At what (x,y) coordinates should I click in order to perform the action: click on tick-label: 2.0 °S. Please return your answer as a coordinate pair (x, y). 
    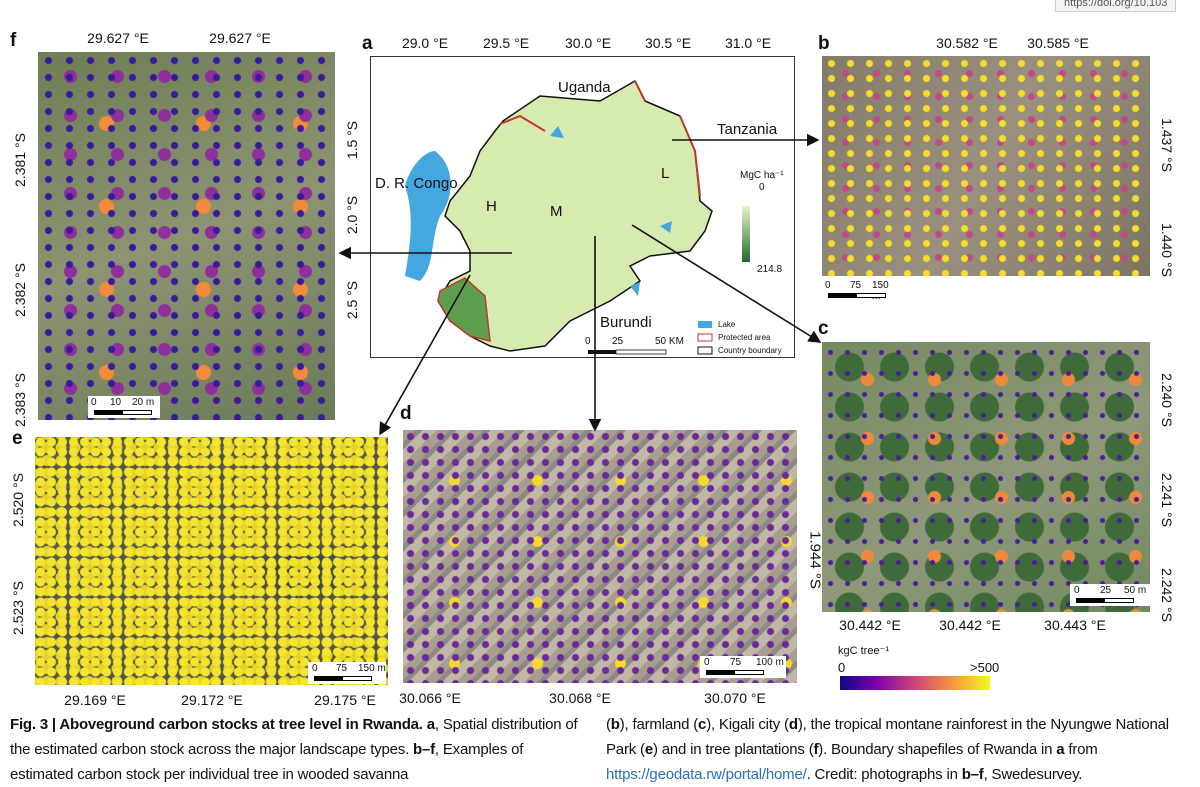
    Looking at the image, I should click on (352, 215).